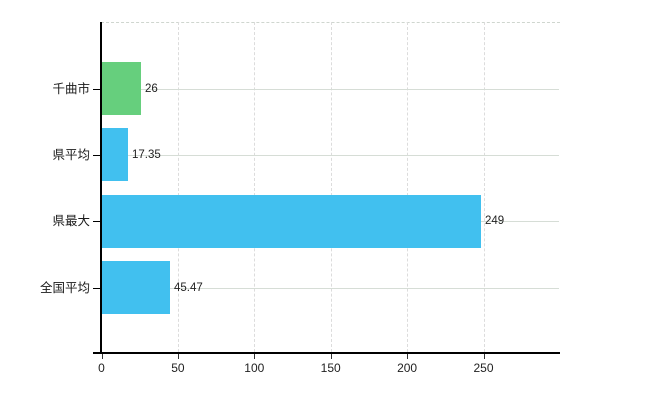 The width and height of the screenshot is (650, 400). I want to click on x-tick-label: 250, so click(483, 368).